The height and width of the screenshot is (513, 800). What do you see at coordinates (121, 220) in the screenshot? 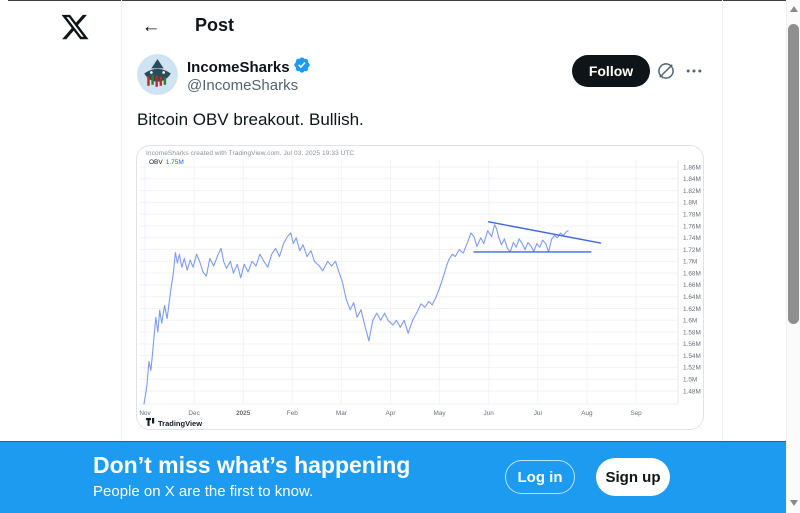
I see `column-divider-left` at bounding box center [121, 220].